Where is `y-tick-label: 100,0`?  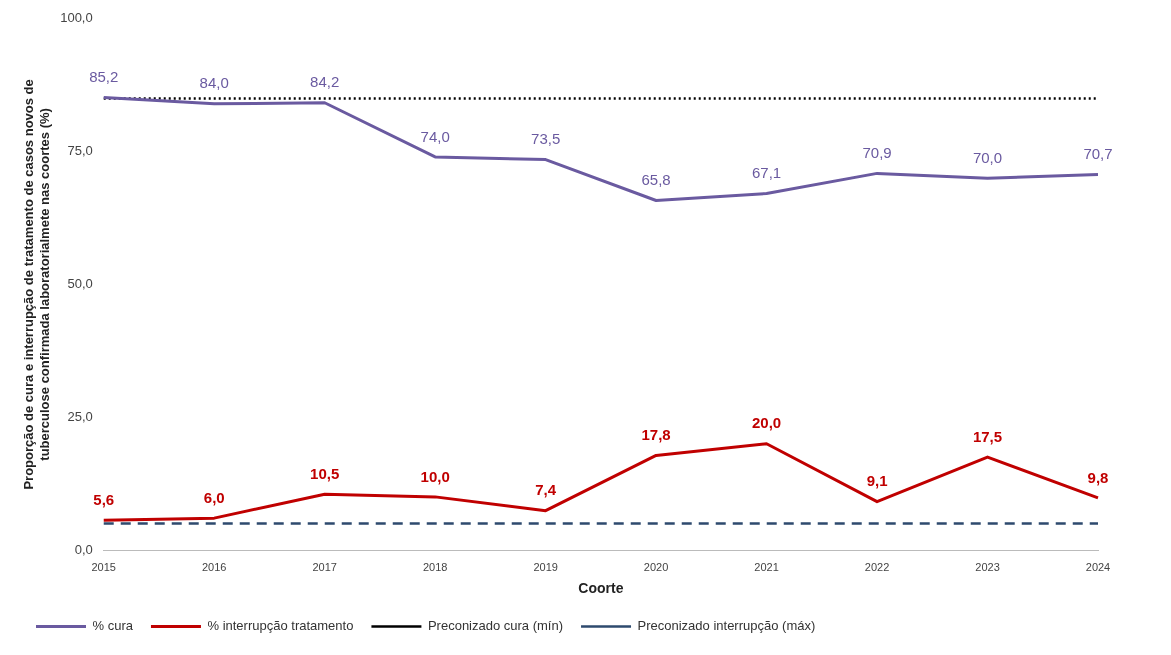
y-tick-label: 100,0 is located at coordinates (76, 18).